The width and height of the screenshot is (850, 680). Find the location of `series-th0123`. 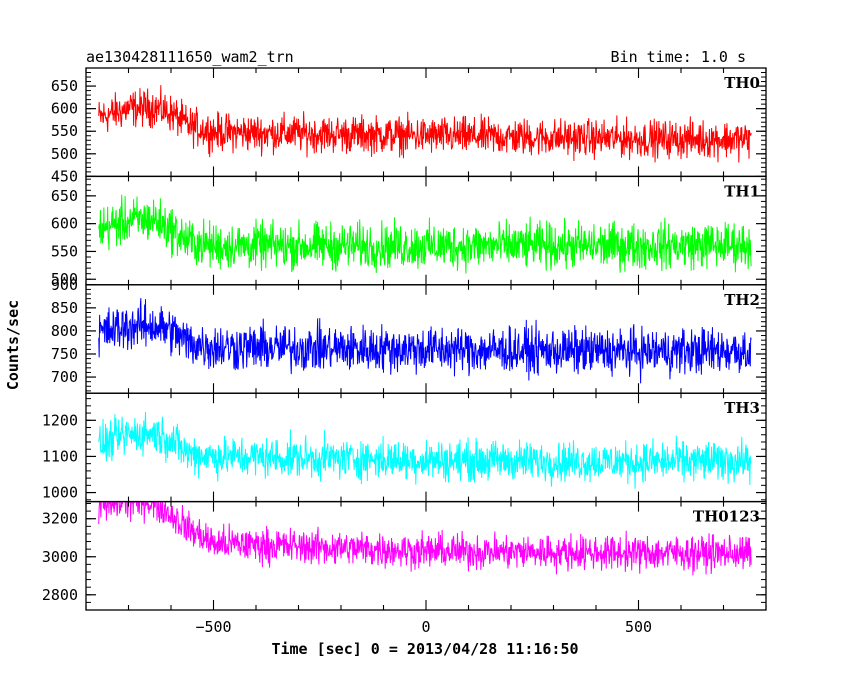

series-th0123 is located at coordinates (425, 538).